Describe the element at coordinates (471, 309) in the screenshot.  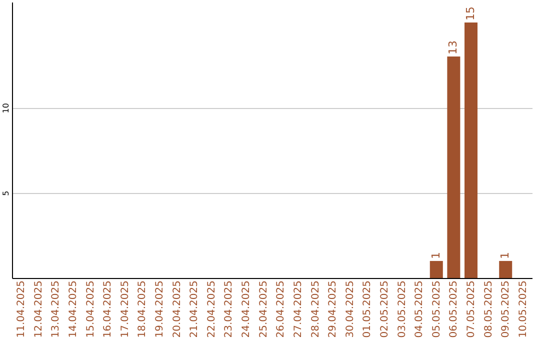
I see `x-tick-label: 07.05.2025` at that location.